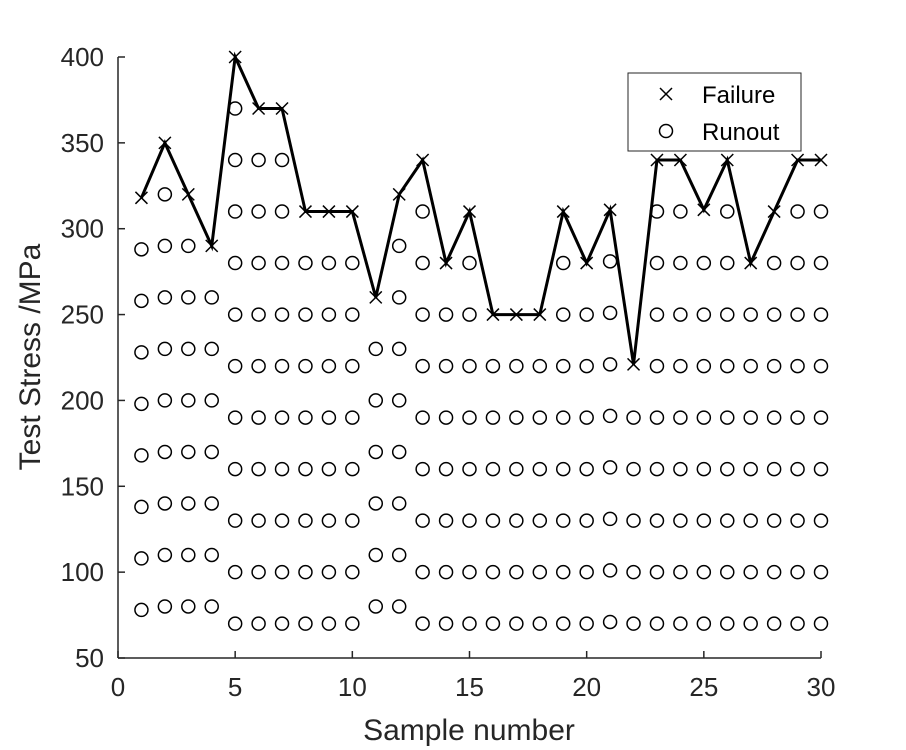 The width and height of the screenshot is (906, 750). I want to click on y-tick-label: 250, so click(82, 315).